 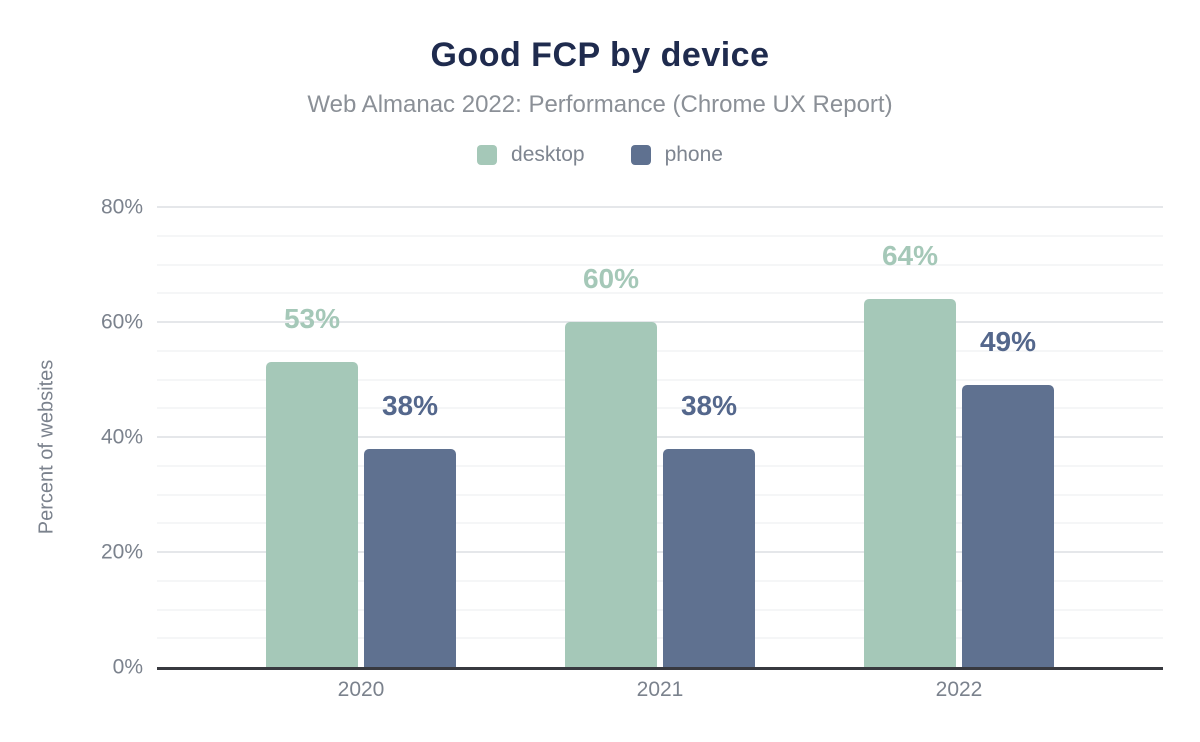 I want to click on y-tick-label-60: 60%, so click(x=121, y=322).